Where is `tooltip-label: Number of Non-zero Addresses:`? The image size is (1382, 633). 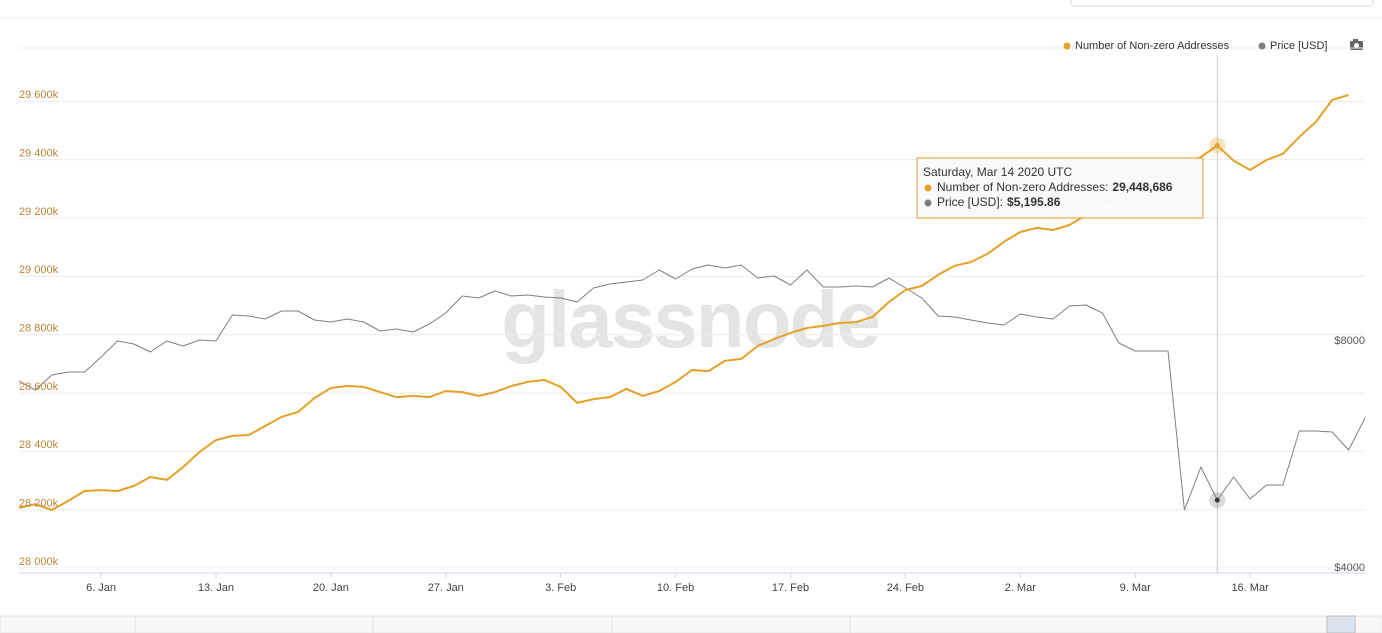 tooltip-label: Number of Non-zero Addresses: is located at coordinates (1022, 187).